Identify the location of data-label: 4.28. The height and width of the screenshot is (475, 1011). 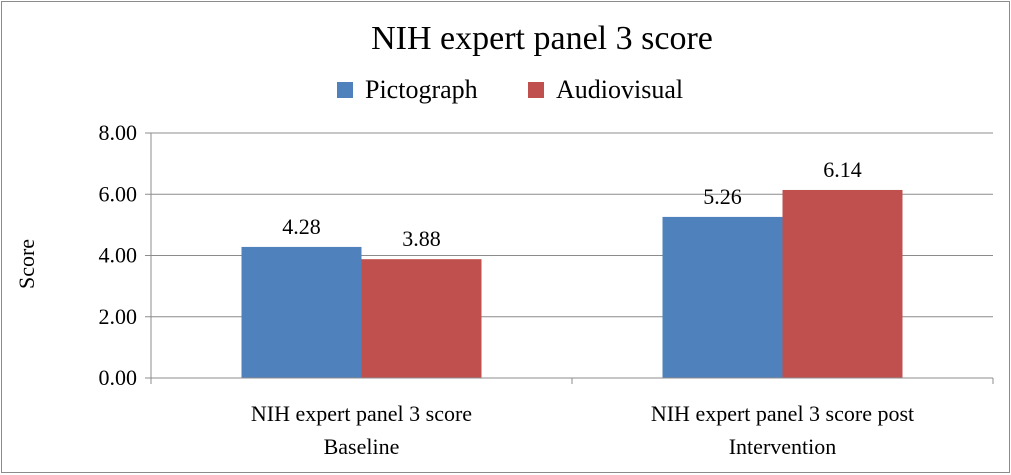
(301, 226).